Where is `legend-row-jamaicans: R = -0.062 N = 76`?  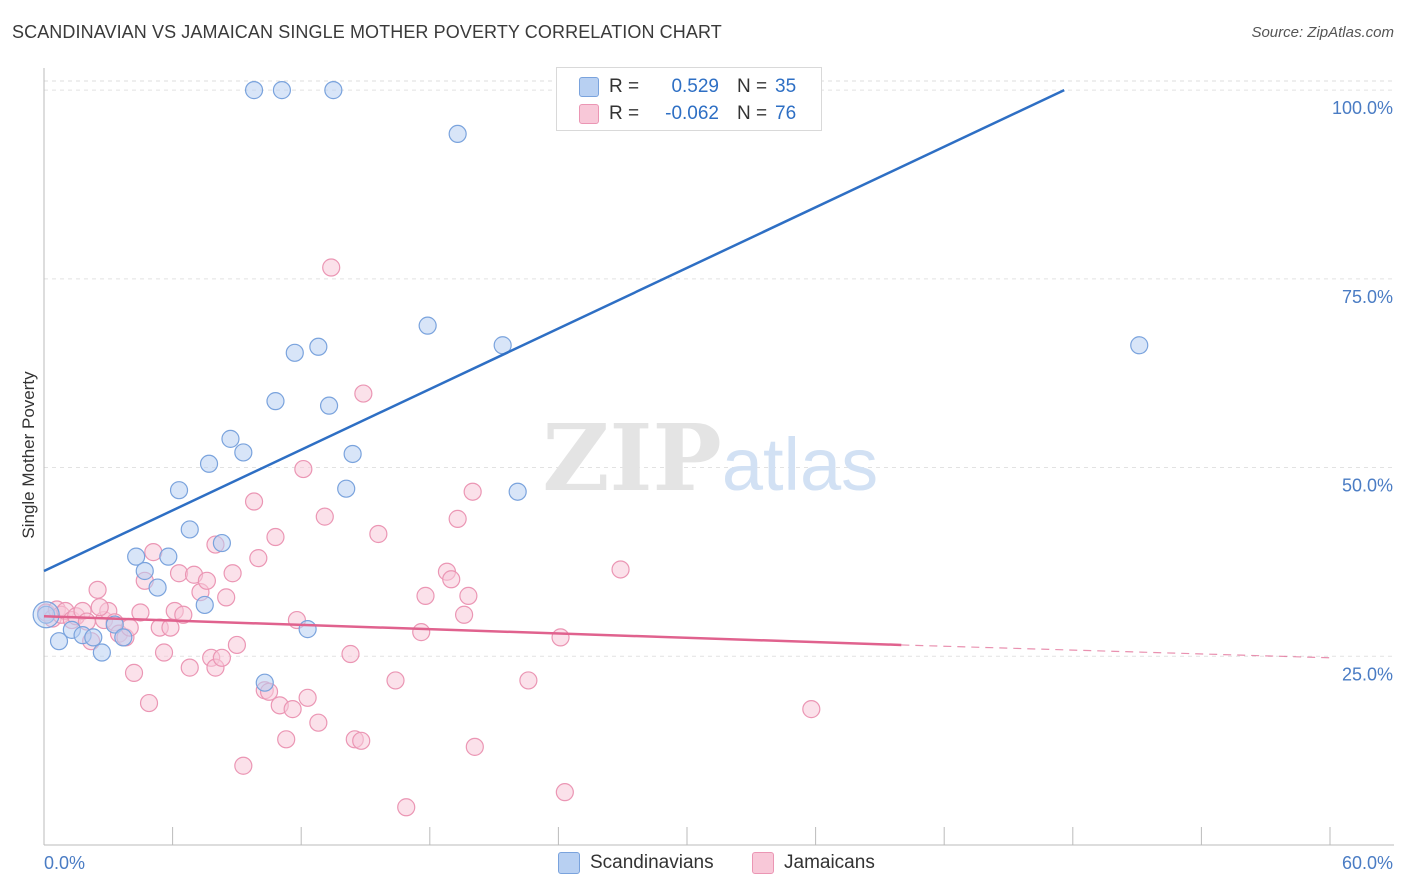
legend-row-jamaicans: R = -0.062 N = 76 is located at coordinates (676, 114).